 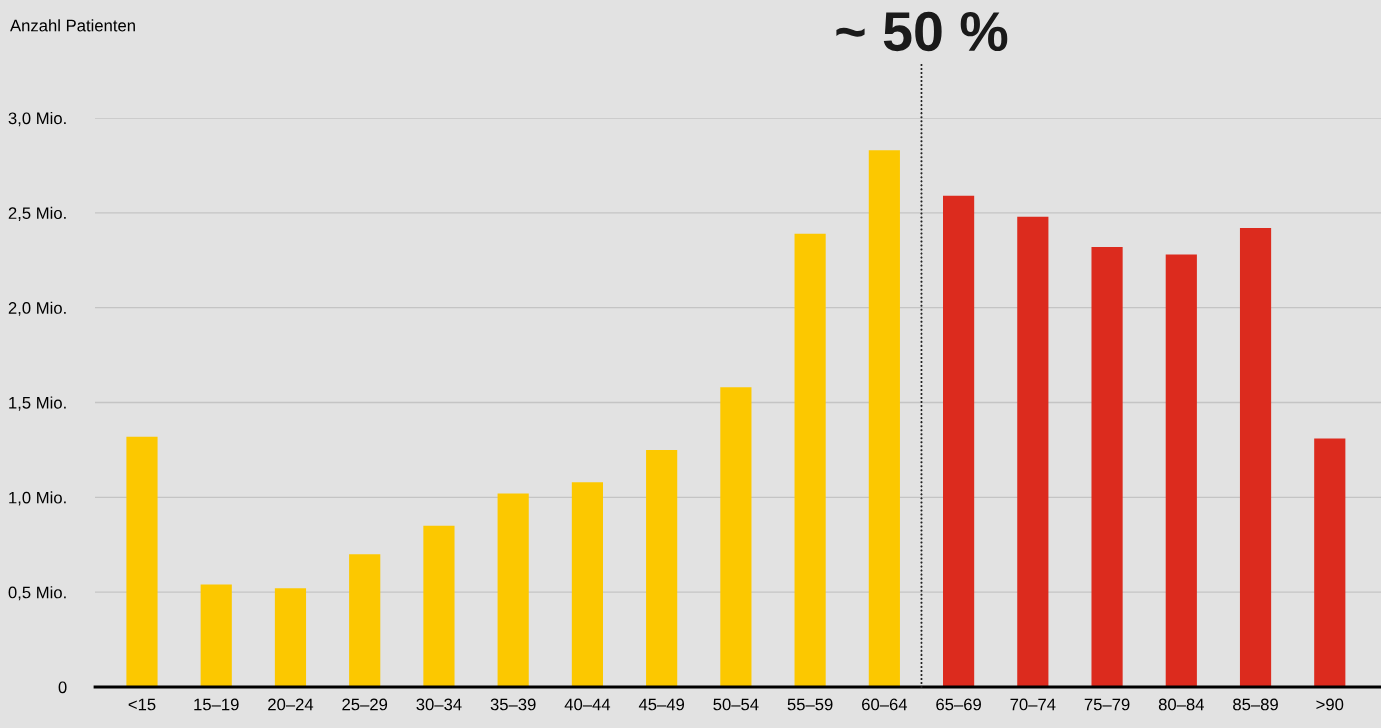 I want to click on x-tick-label: 80–84, so click(x=1181, y=704).